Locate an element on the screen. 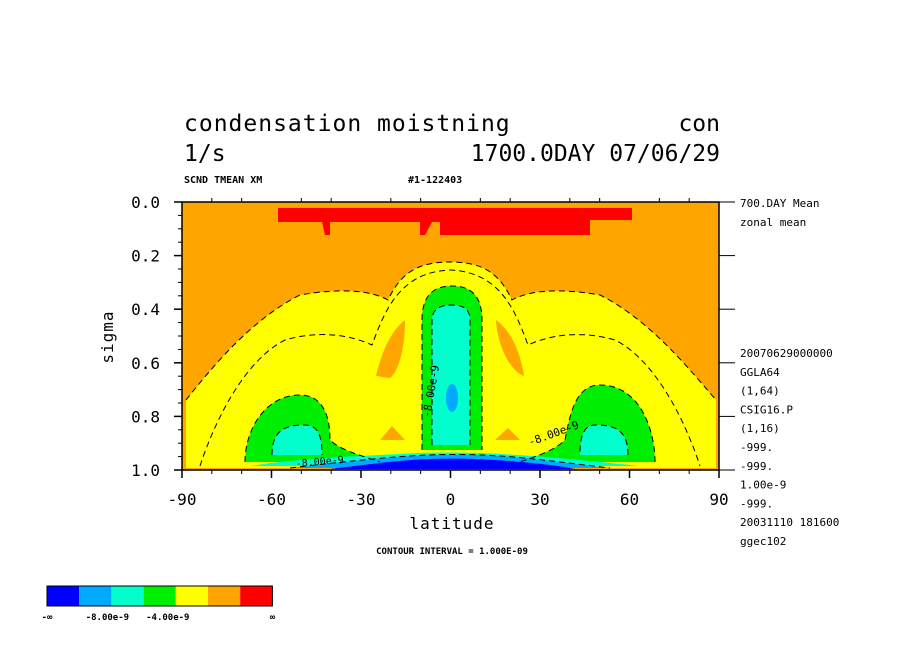  x-axis-label: latitude is located at coordinates (451, 523).